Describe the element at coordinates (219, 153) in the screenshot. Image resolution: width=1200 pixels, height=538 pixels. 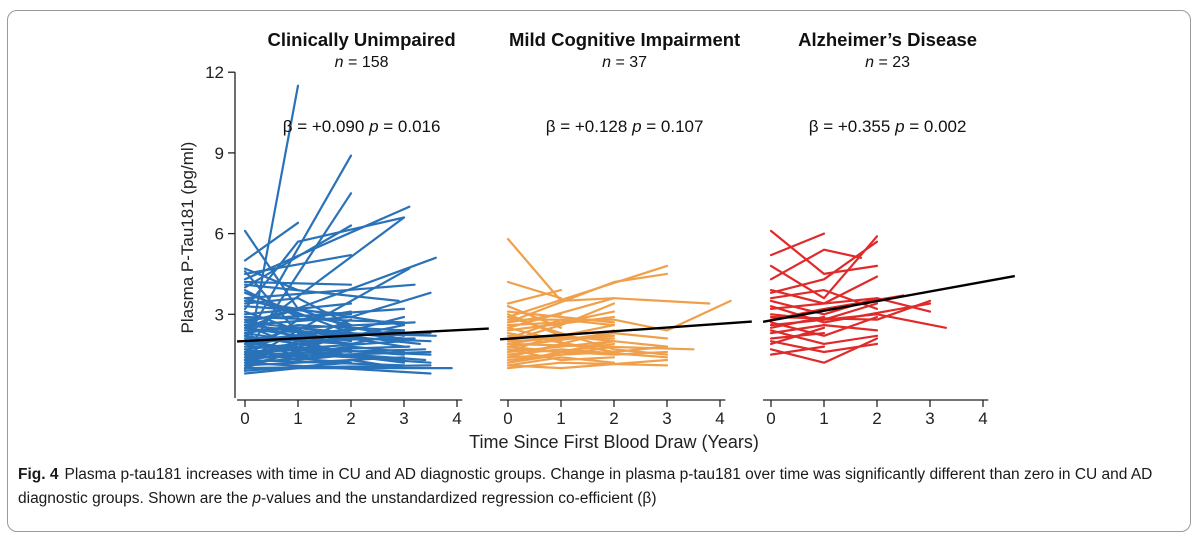
I see `y-tick-label-9: 9` at that location.